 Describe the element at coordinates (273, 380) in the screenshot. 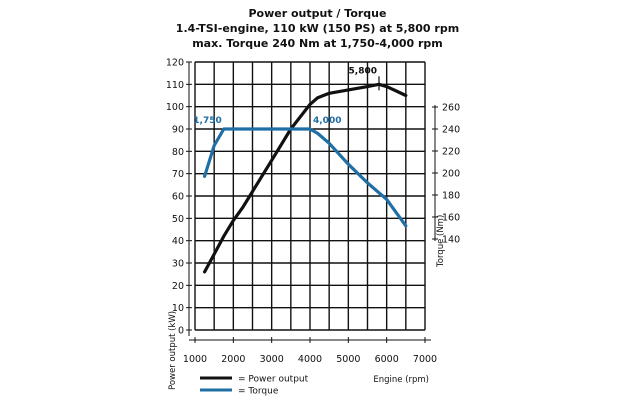

I see `legend-label: = Power output` at that location.